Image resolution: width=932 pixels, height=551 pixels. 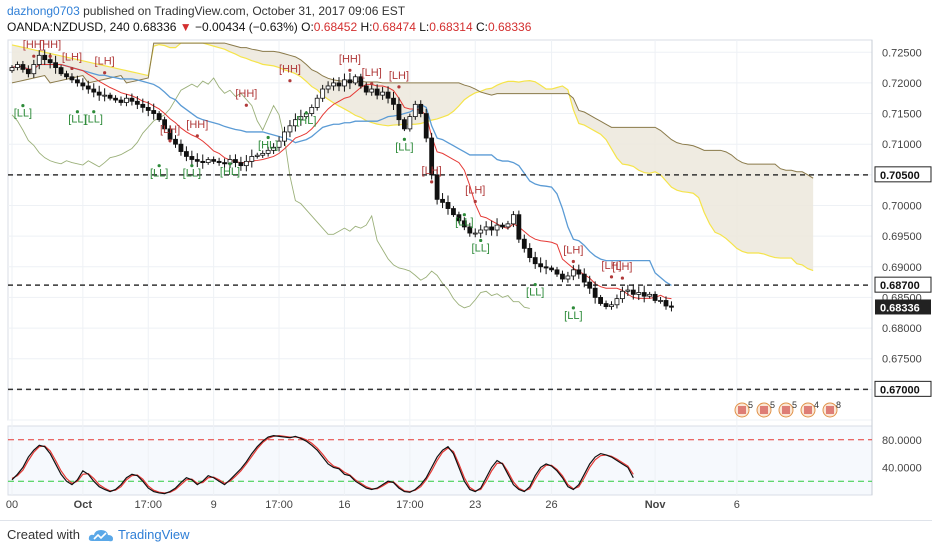 I want to click on event-badge-count: 4, so click(x=816, y=405).